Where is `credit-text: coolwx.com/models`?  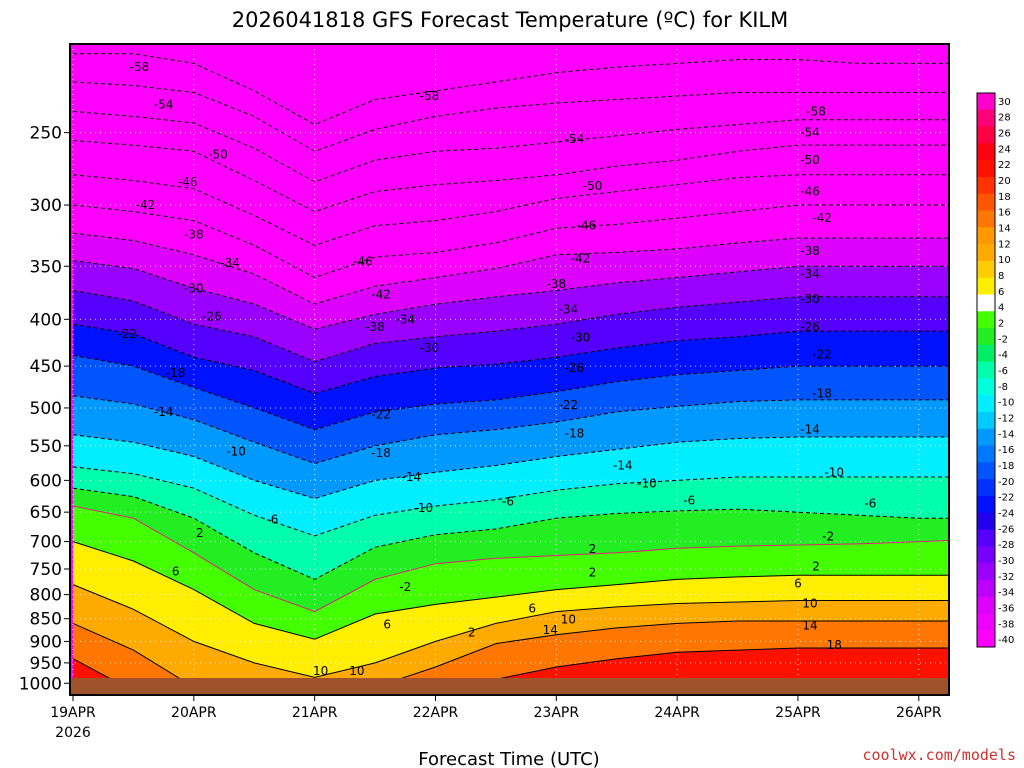
credit-text: coolwx.com/models is located at coordinates (939, 755).